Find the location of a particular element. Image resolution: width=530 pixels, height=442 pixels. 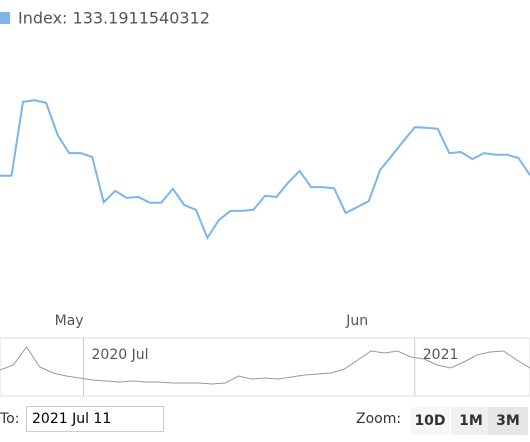

x-tick-label: May is located at coordinates (69, 321).